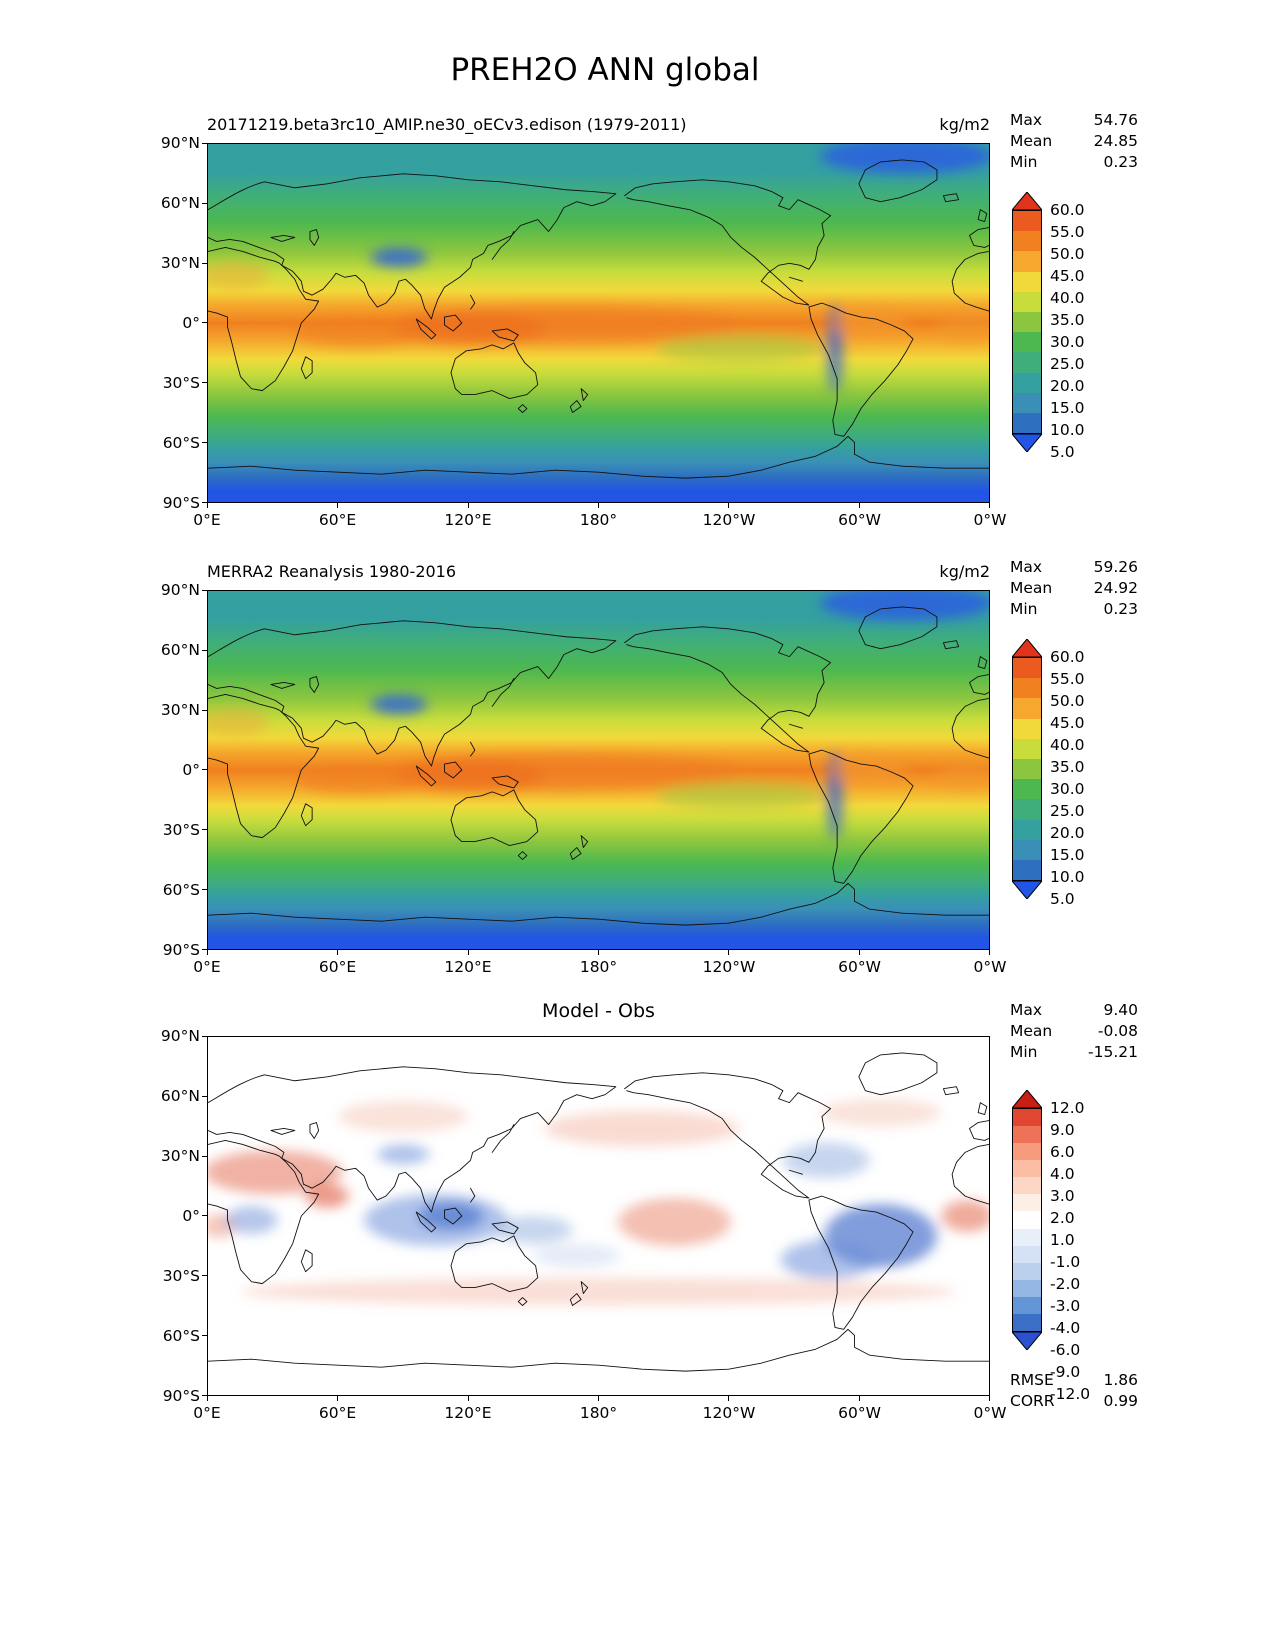  I want to click on stat-label: CORR, so click(1032, 1401).